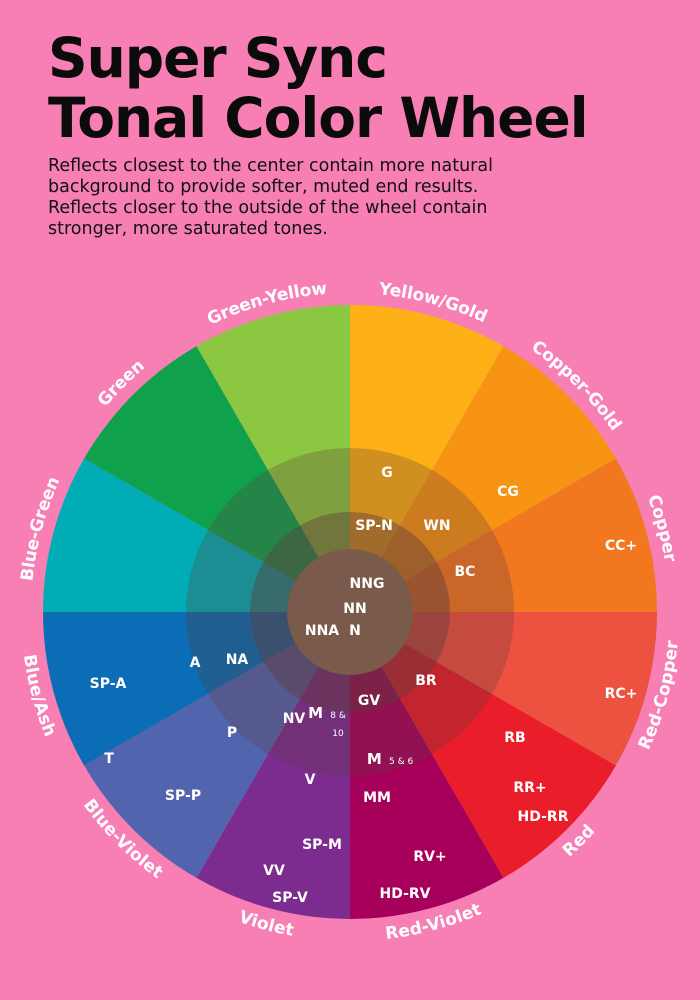  I want to click on code-nna: NNA, so click(322, 631).